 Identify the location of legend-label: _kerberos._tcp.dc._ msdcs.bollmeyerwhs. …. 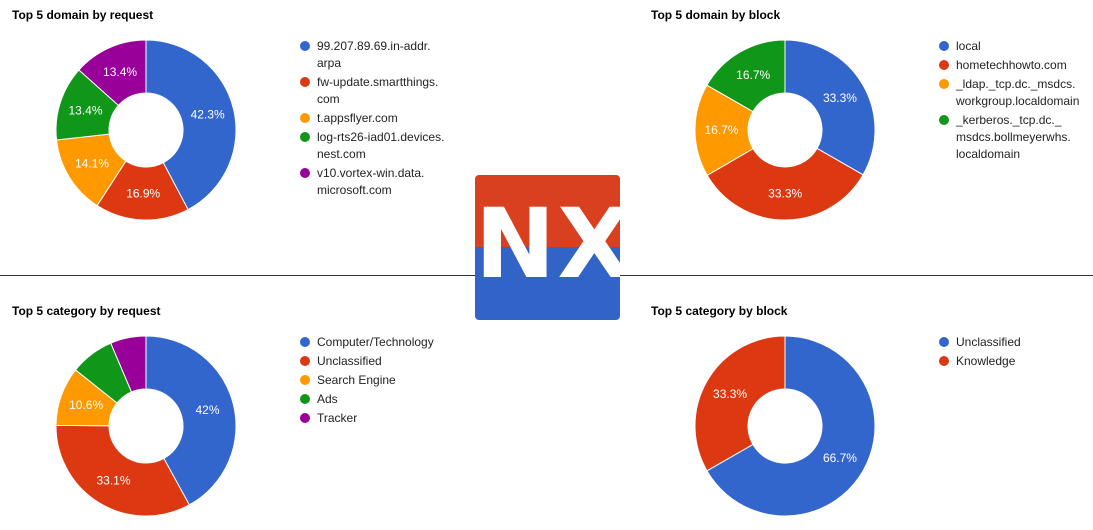
(1013, 137).